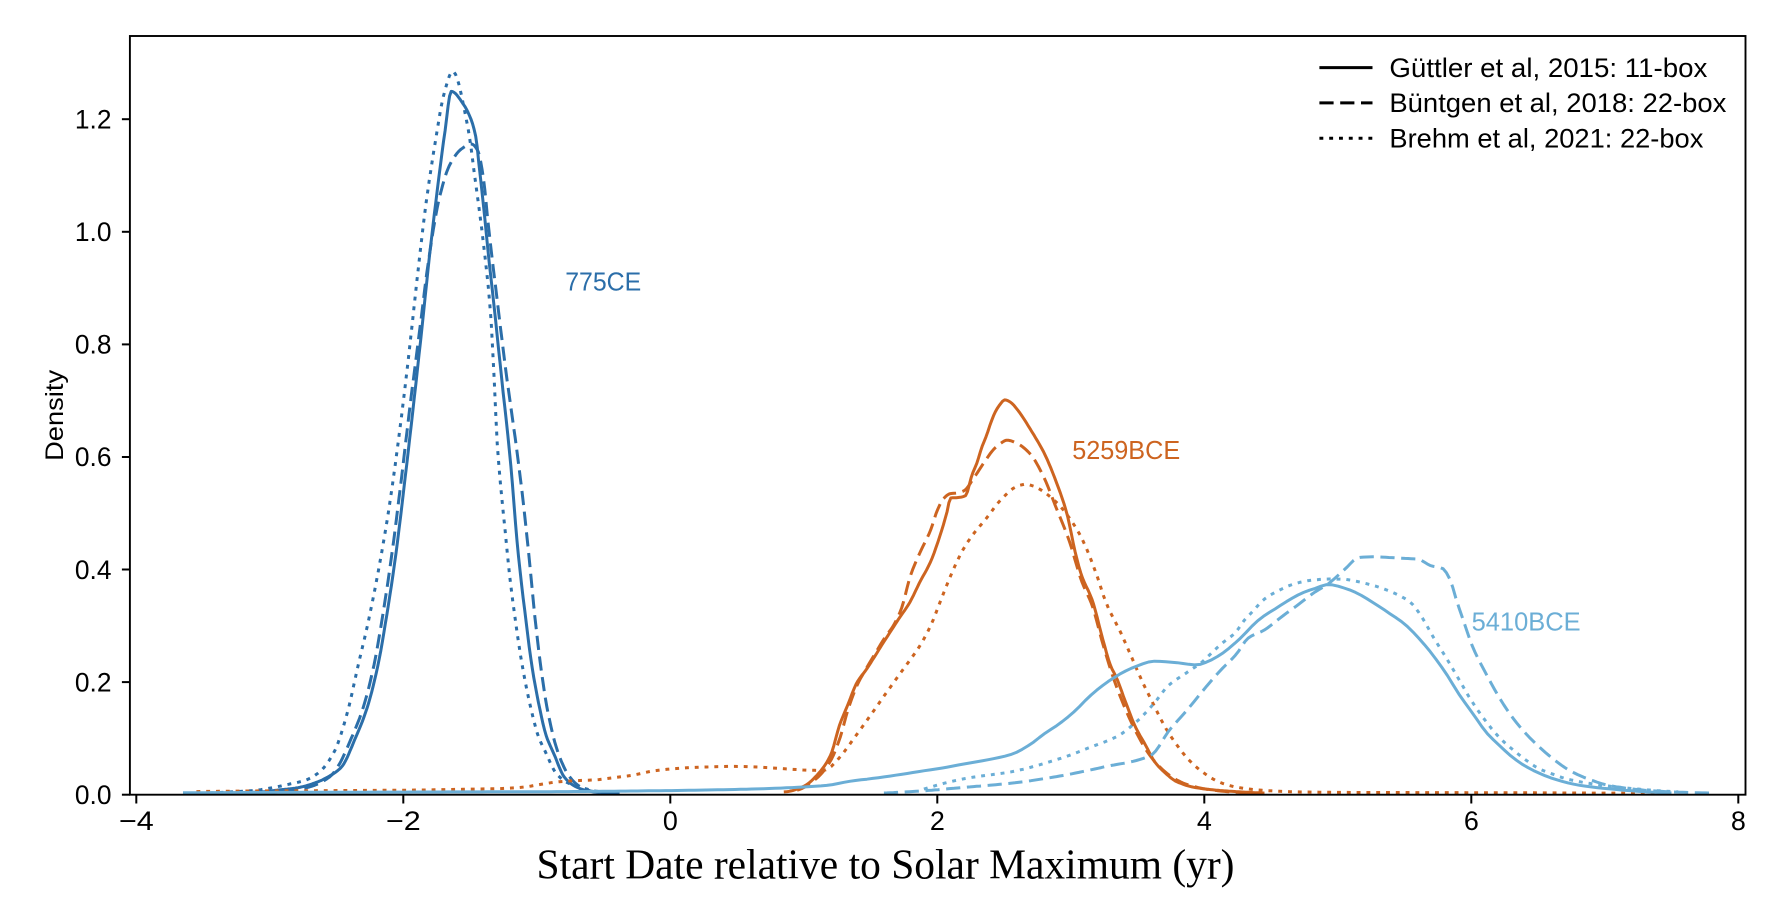 Image resolution: width=1776 pixels, height=906 pixels. Describe the element at coordinates (55, 415) in the screenshot. I see `svg-text: Density` at that location.